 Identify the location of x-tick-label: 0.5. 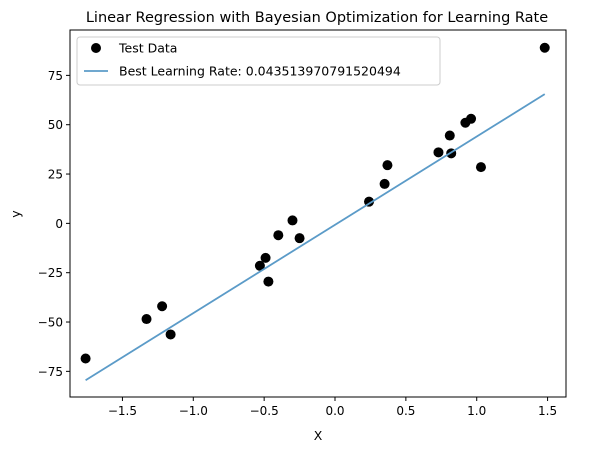
(405, 411).